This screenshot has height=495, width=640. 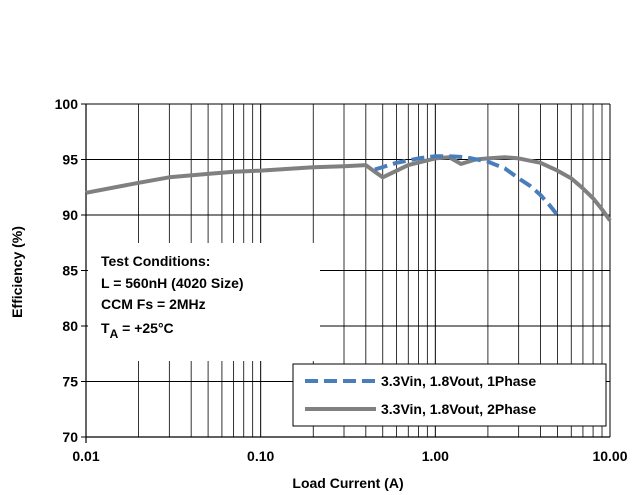 What do you see at coordinates (17, 272) in the screenshot?
I see `y-axis-title: Efficiency (%)` at bounding box center [17, 272].